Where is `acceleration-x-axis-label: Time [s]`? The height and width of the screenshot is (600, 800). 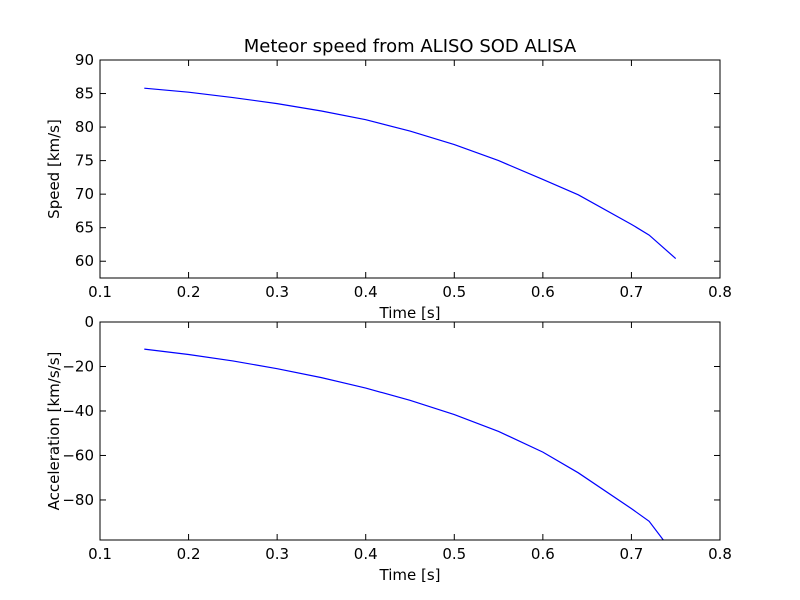 acceleration-x-axis-label: Time [s] is located at coordinates (410, 575).